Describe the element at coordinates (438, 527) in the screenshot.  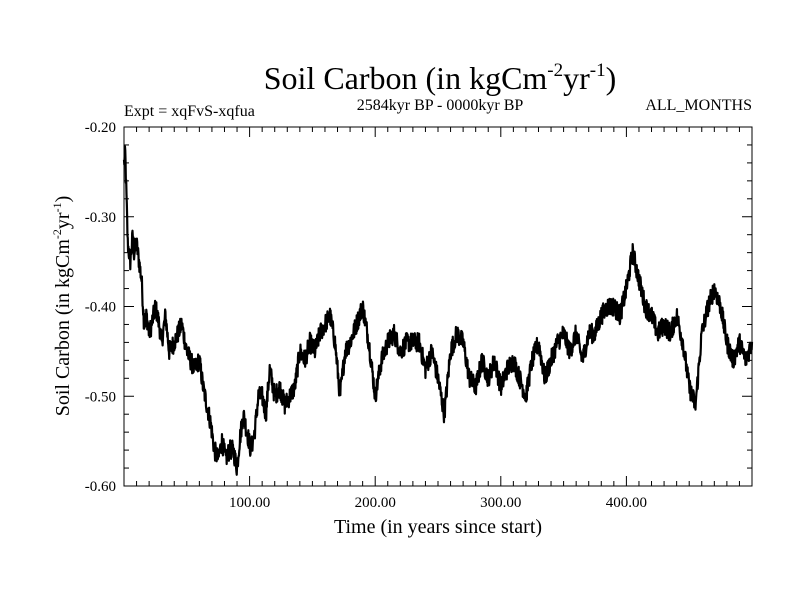
I see `x-axis-label: Time (in years since start)` at that location.